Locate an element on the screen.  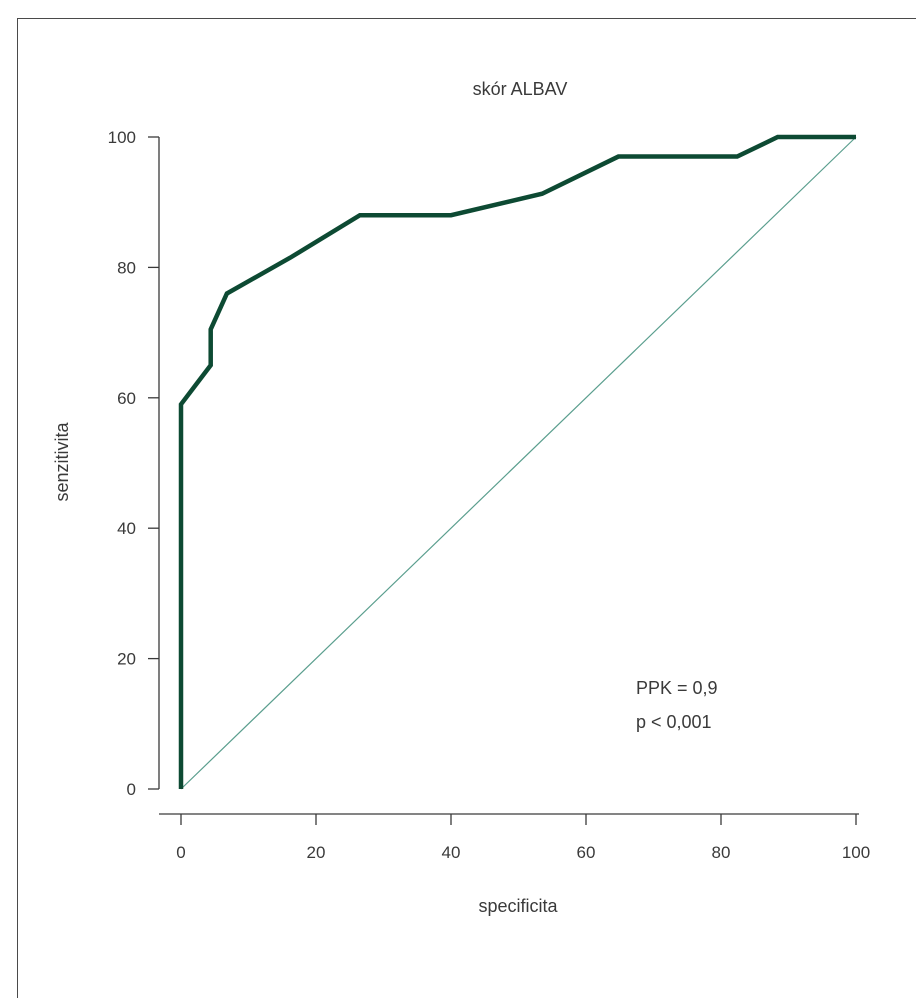
y-tick-label: 80 is located at coordinates (126, 267).